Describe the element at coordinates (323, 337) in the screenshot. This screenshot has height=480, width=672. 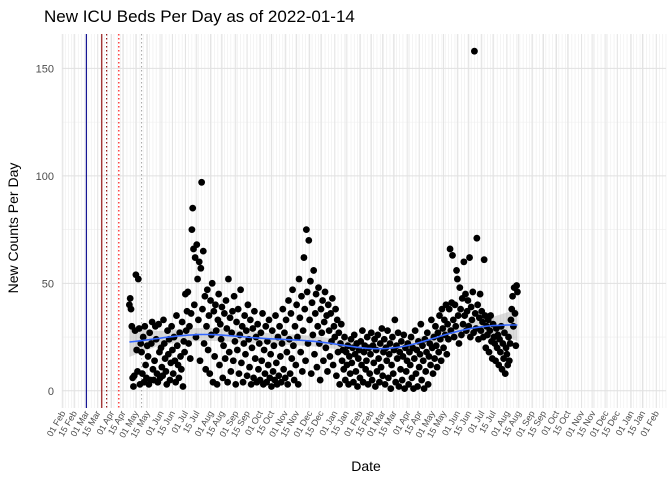
I see `trend-line` at that location.